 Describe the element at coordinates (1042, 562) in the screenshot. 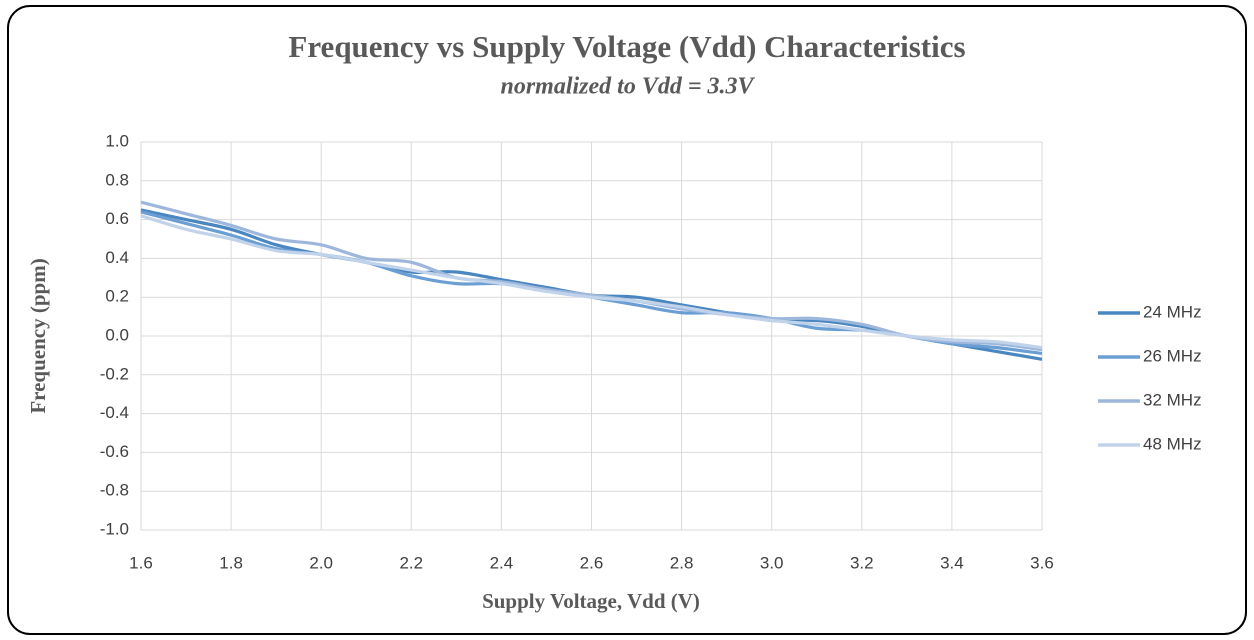

I see `x-tick-label: 3.6` at that location.